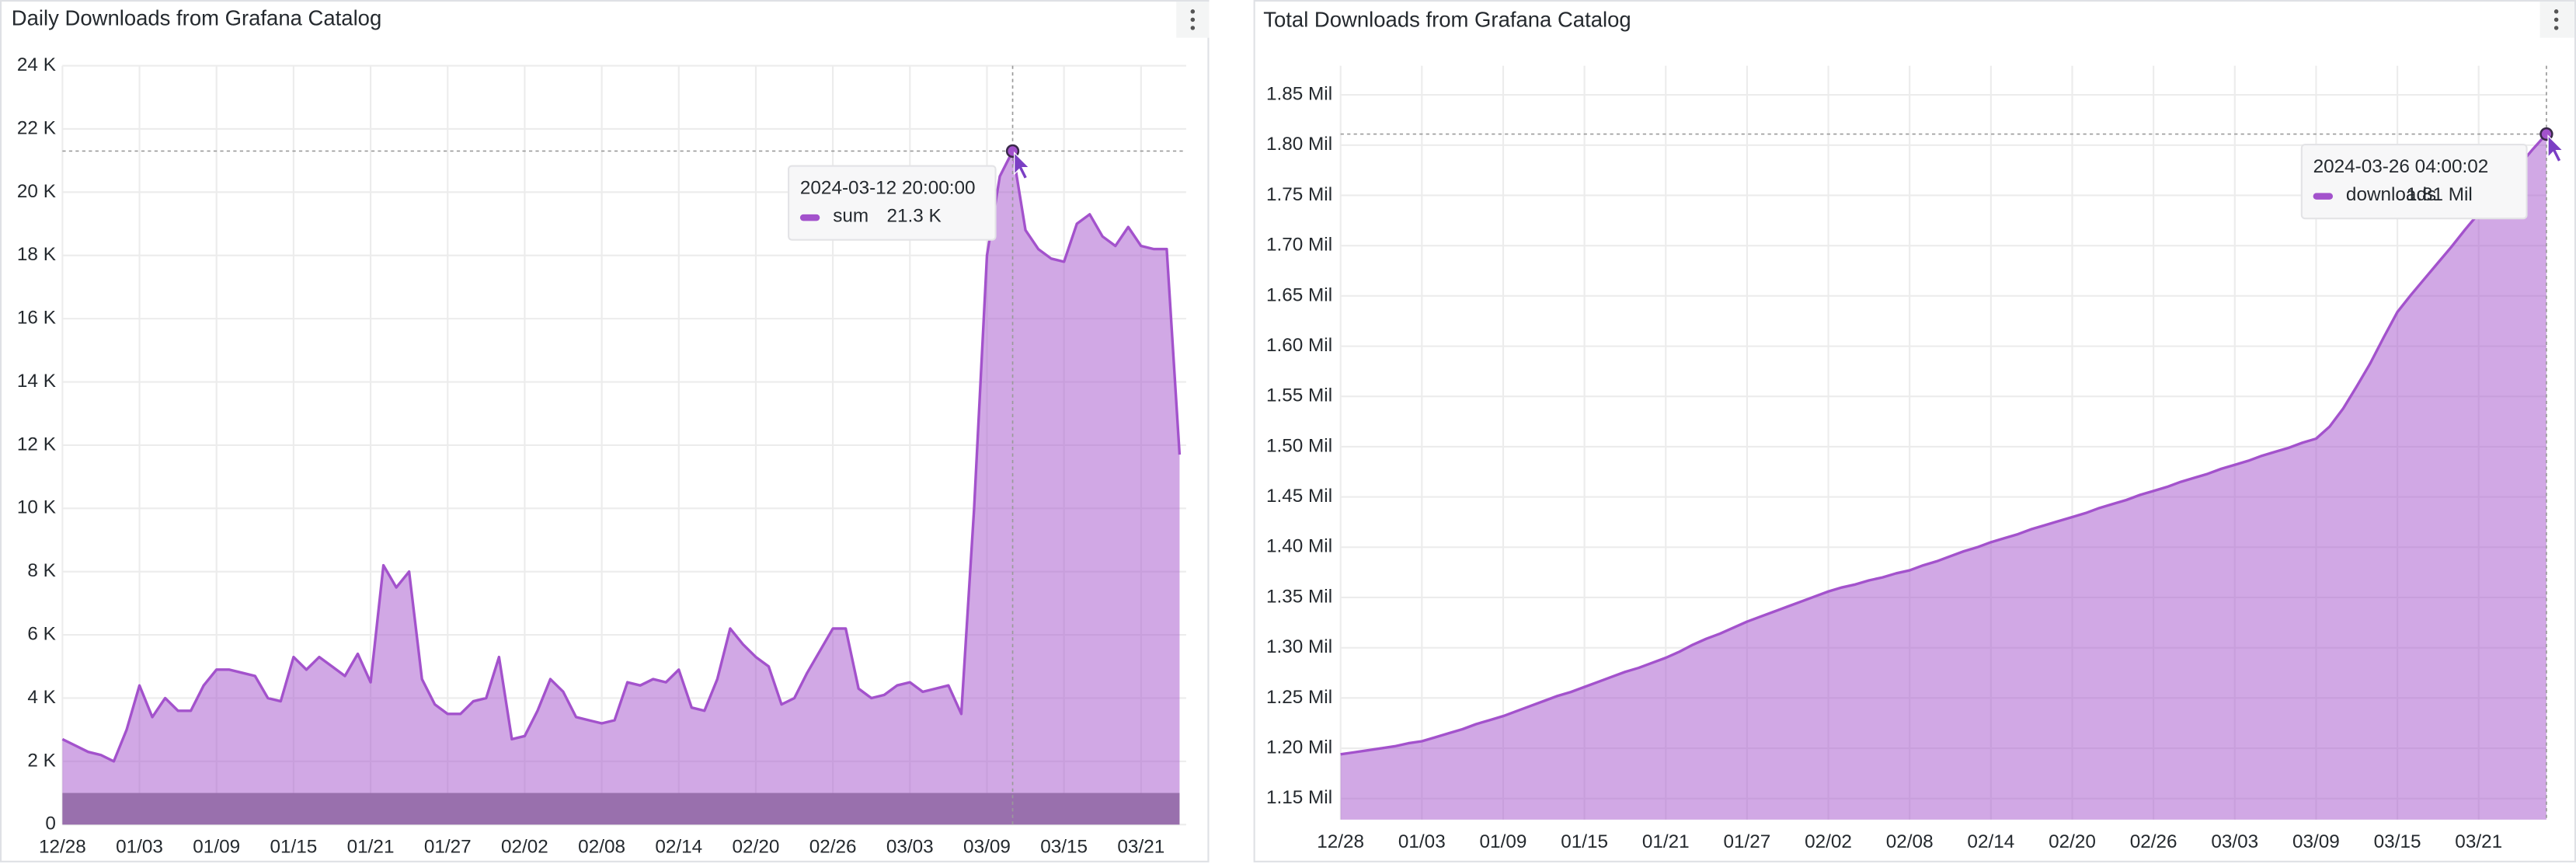  Describe the element at coordinates (888, 188) in the screenshot. I see `tooltip-time: 2024-03-12 20:00:00` at that location.